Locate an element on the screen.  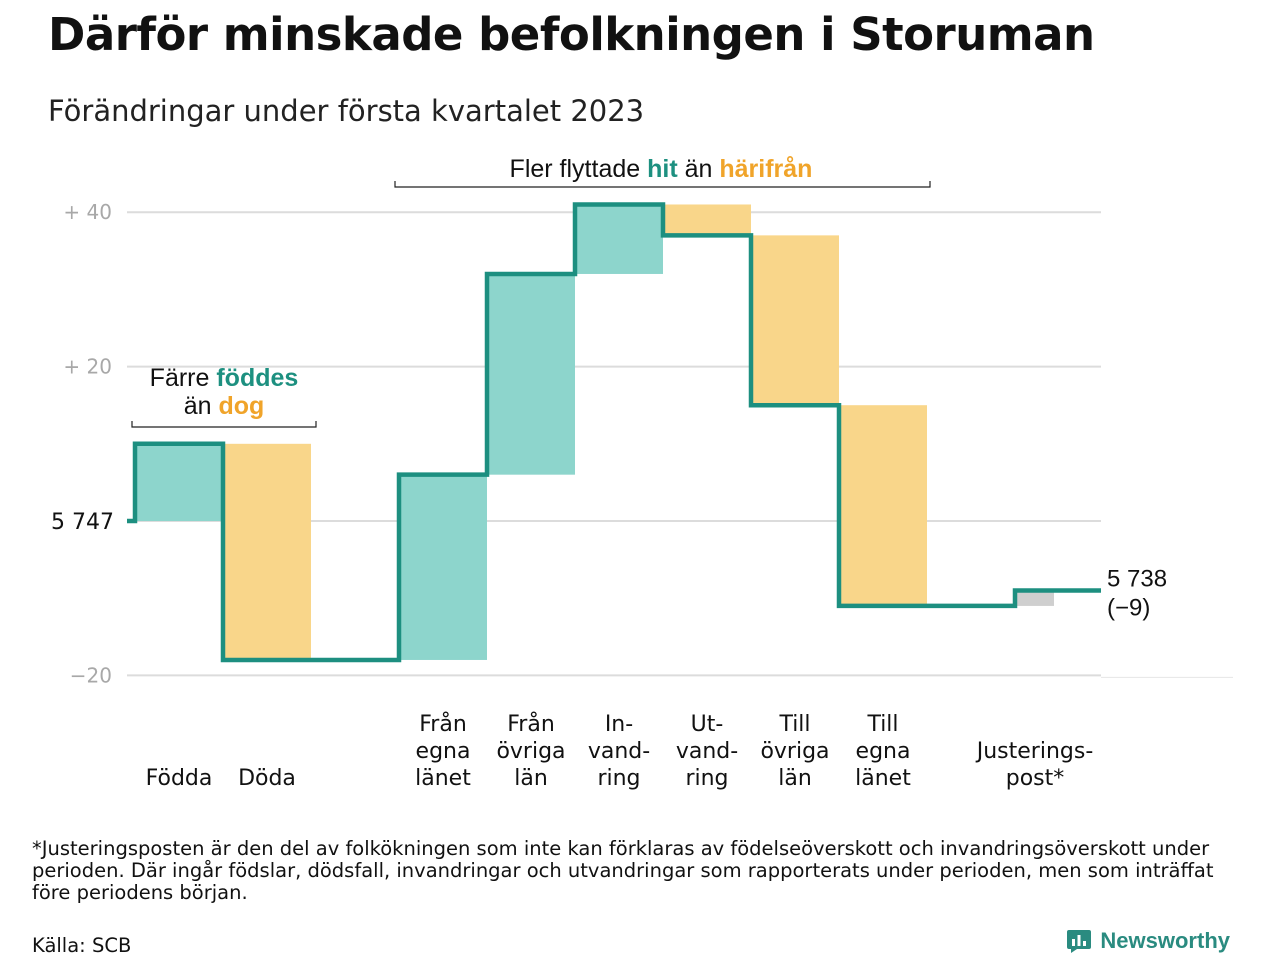
y-tick-label: + 20 is located at coordinates (87, 367).